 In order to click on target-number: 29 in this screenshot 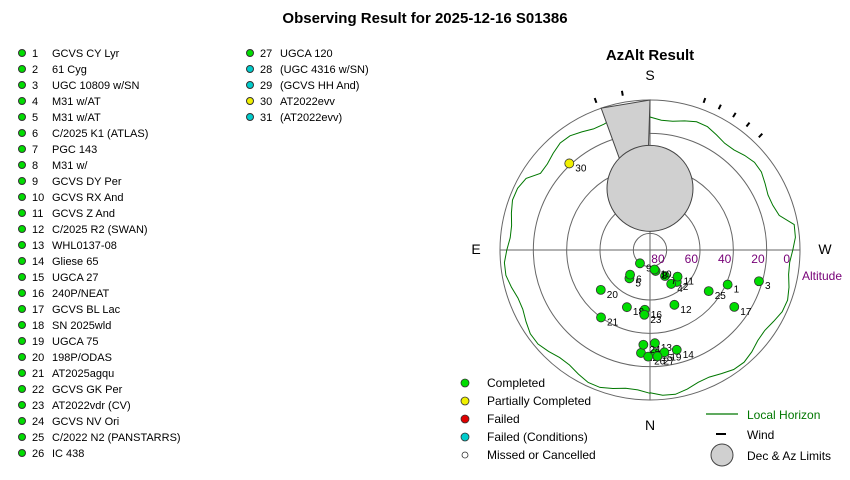, I will do `click(266, 86)`.